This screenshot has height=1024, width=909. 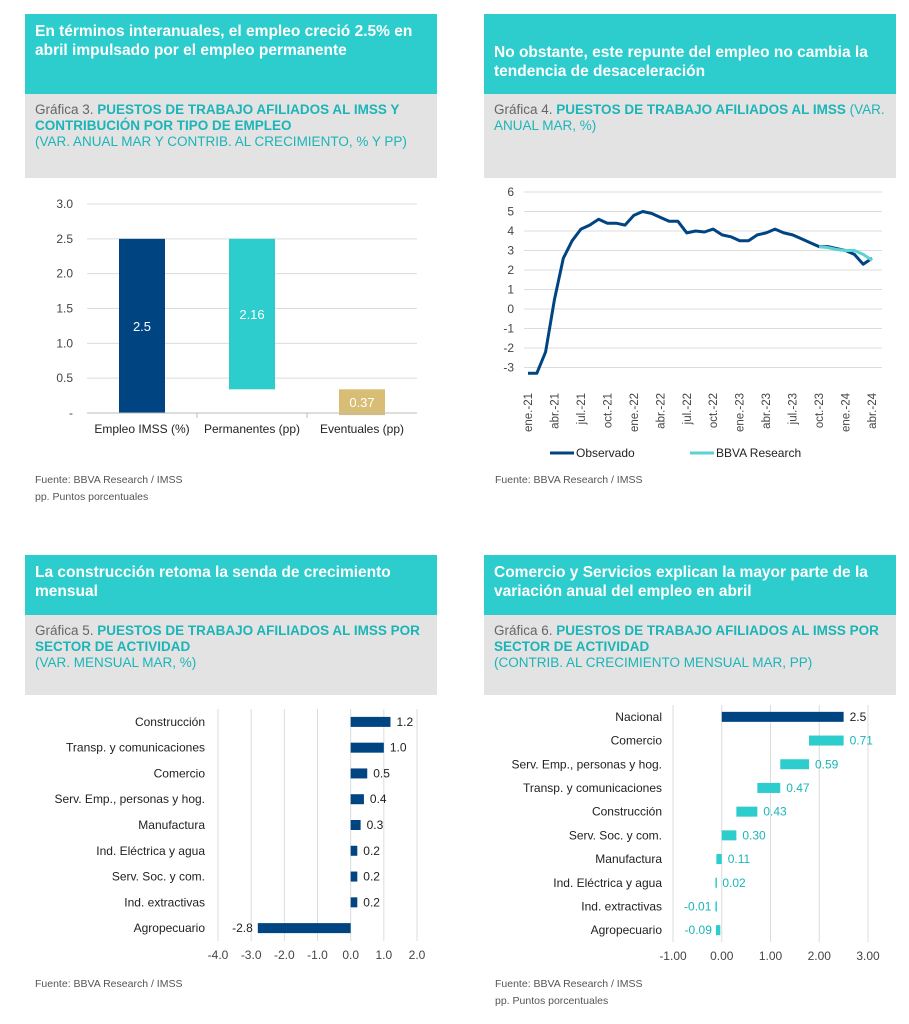 What do you see at coordinates (722, 956) in the screenshot?
I see `x-tick-label: 0.00` at bounding box center [722, 956].